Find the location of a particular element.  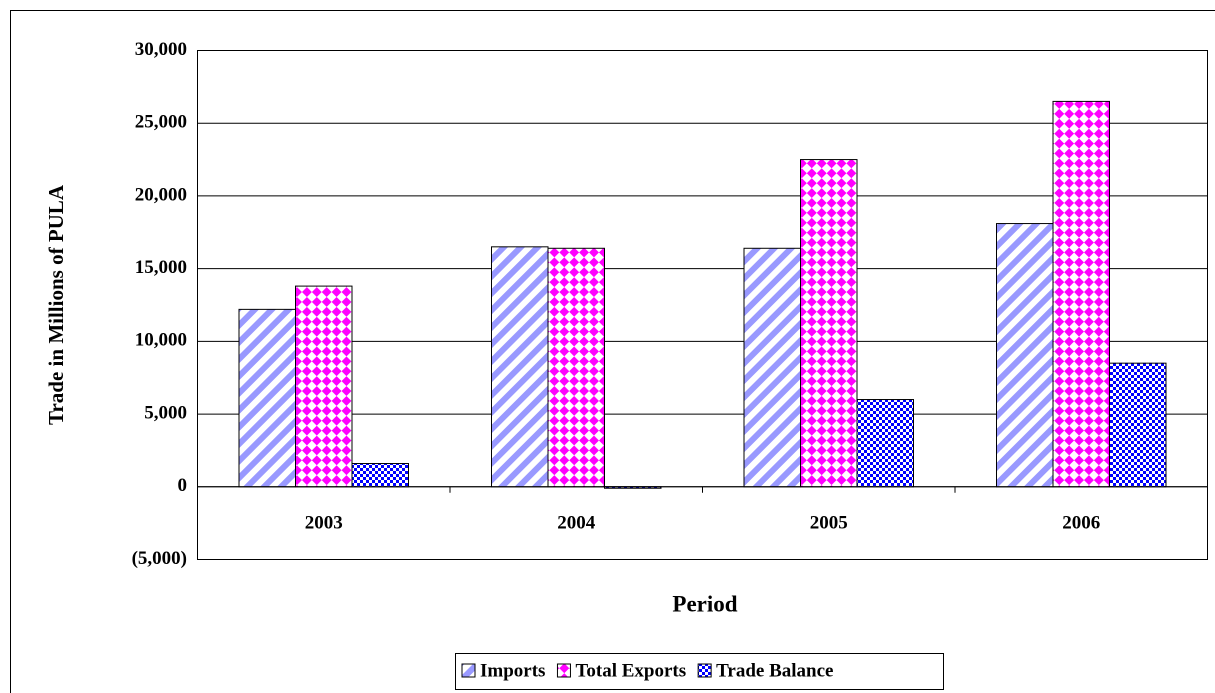

y-tick-label: 10,000 is located at coordinates (161, 340).